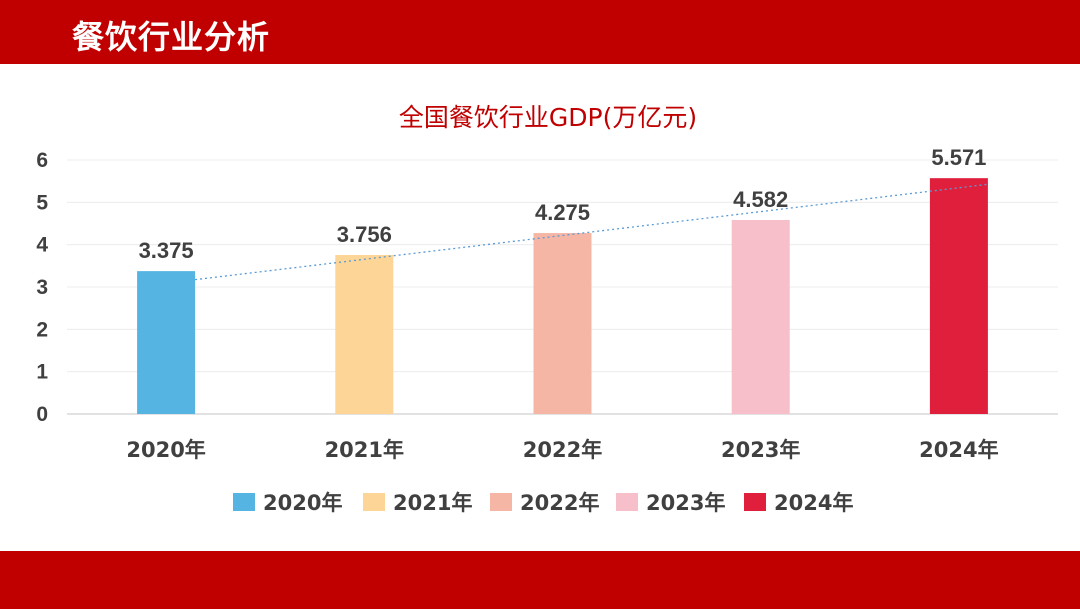 This screenshot has height=609, width=1080. I want to click on x-axis-ticks: 2020年 2021年 2022年 2023年 2024年, so click(562, 450).